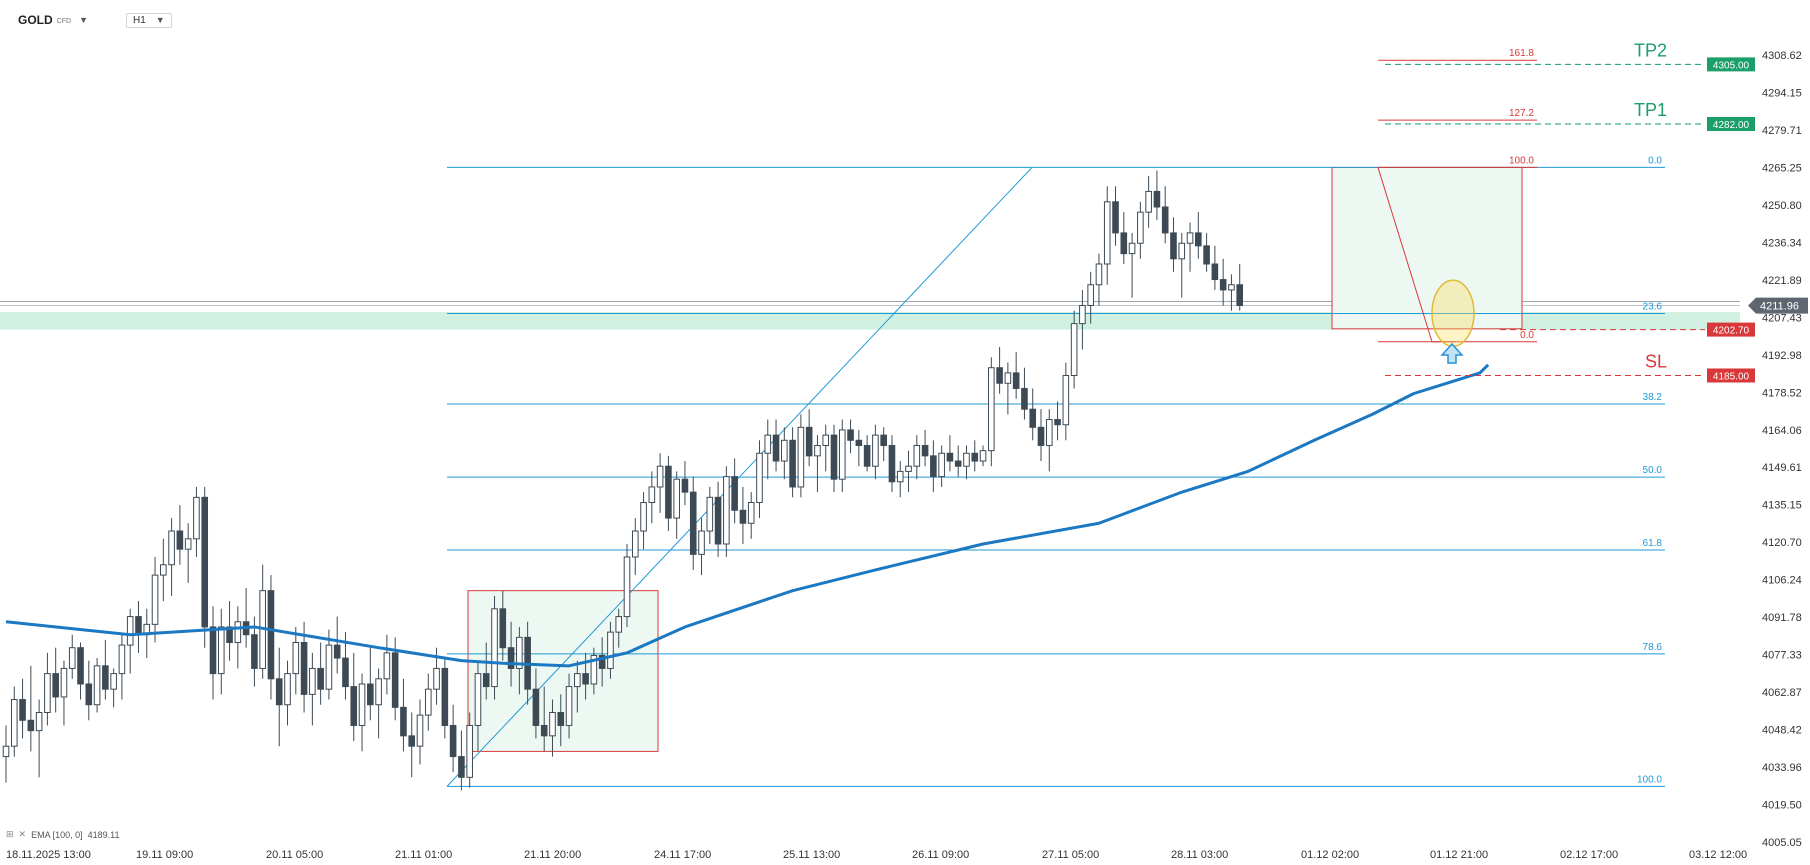 The image size is (1810, 865). Describe the element at coordinates (1782, 843) in the screenshot. I see `price-tick-label: 4005.05` at that location.